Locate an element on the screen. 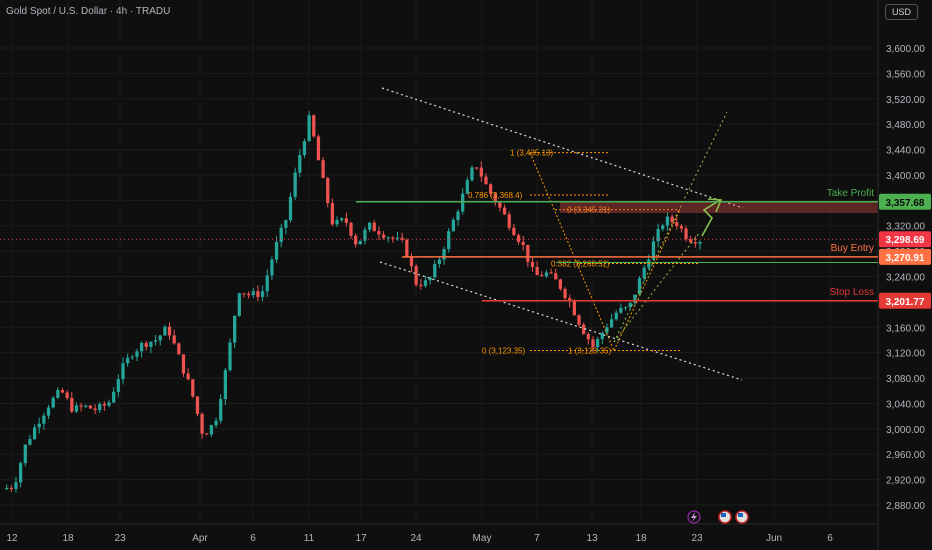 This screenshot has height=550, width=932. rising-channel-upper is located at coordinates (670, 227).